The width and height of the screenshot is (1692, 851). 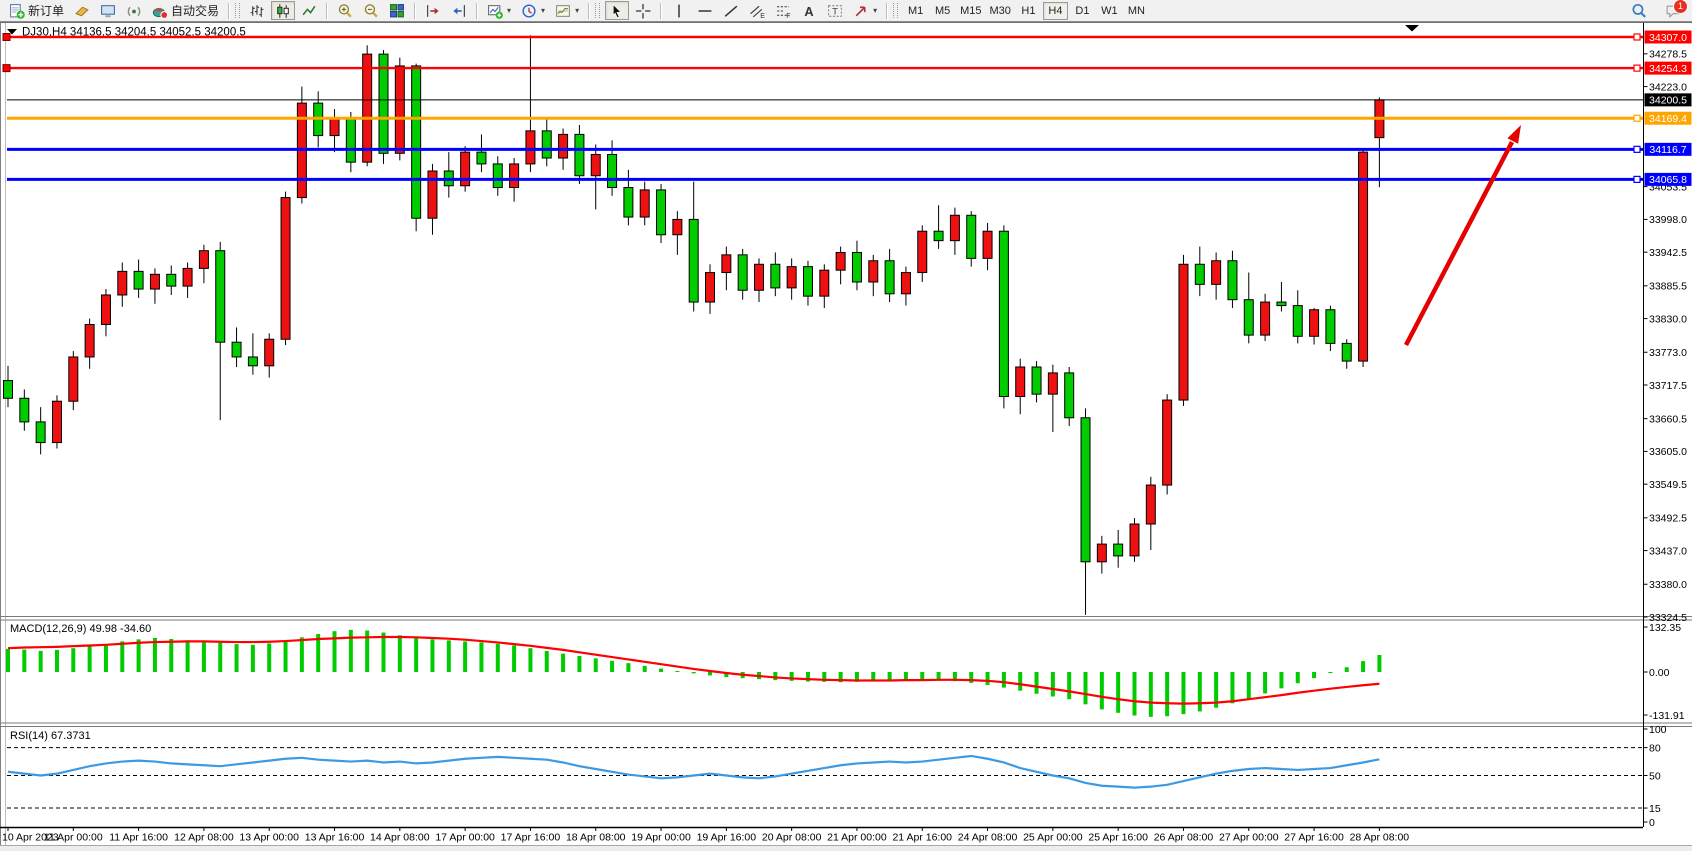 I want to click on tile-windows-button, so click(x=397, y=10).